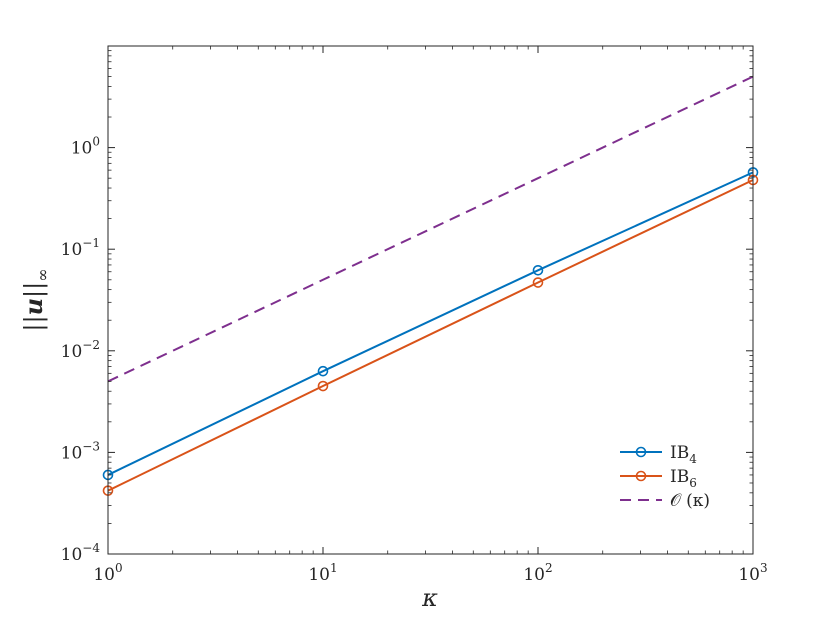 The width and height of the screenshot is (830, 623). What do you see at coordinates (91, 548) in the screenshot?
I see `y-tick-exponent: −4` at bounding box center [91, 548].